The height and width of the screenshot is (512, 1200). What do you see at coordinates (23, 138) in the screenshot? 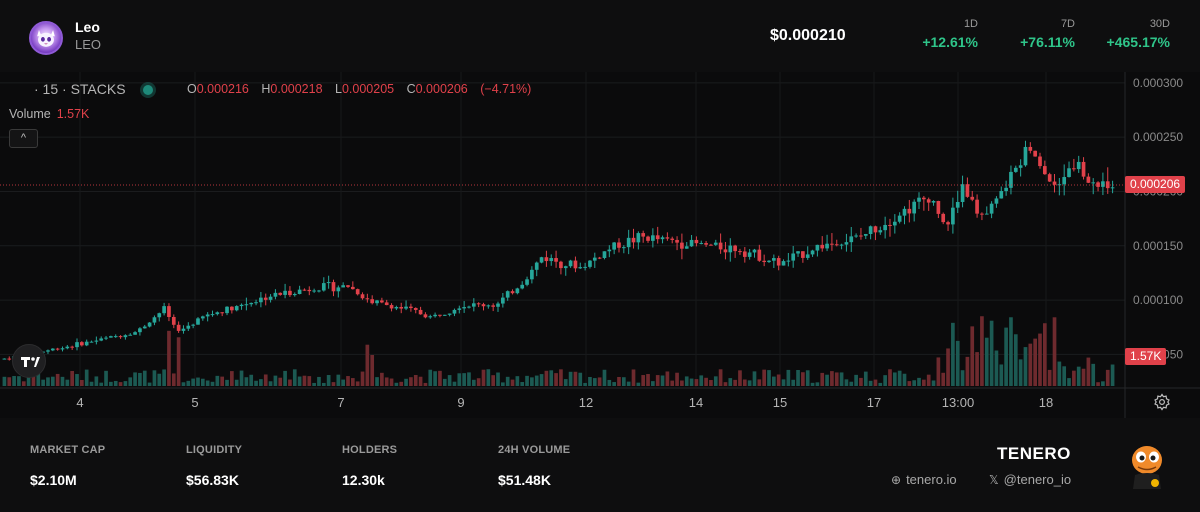
I see `collapse-legend-button: ^` at bounding box center [23, 138].